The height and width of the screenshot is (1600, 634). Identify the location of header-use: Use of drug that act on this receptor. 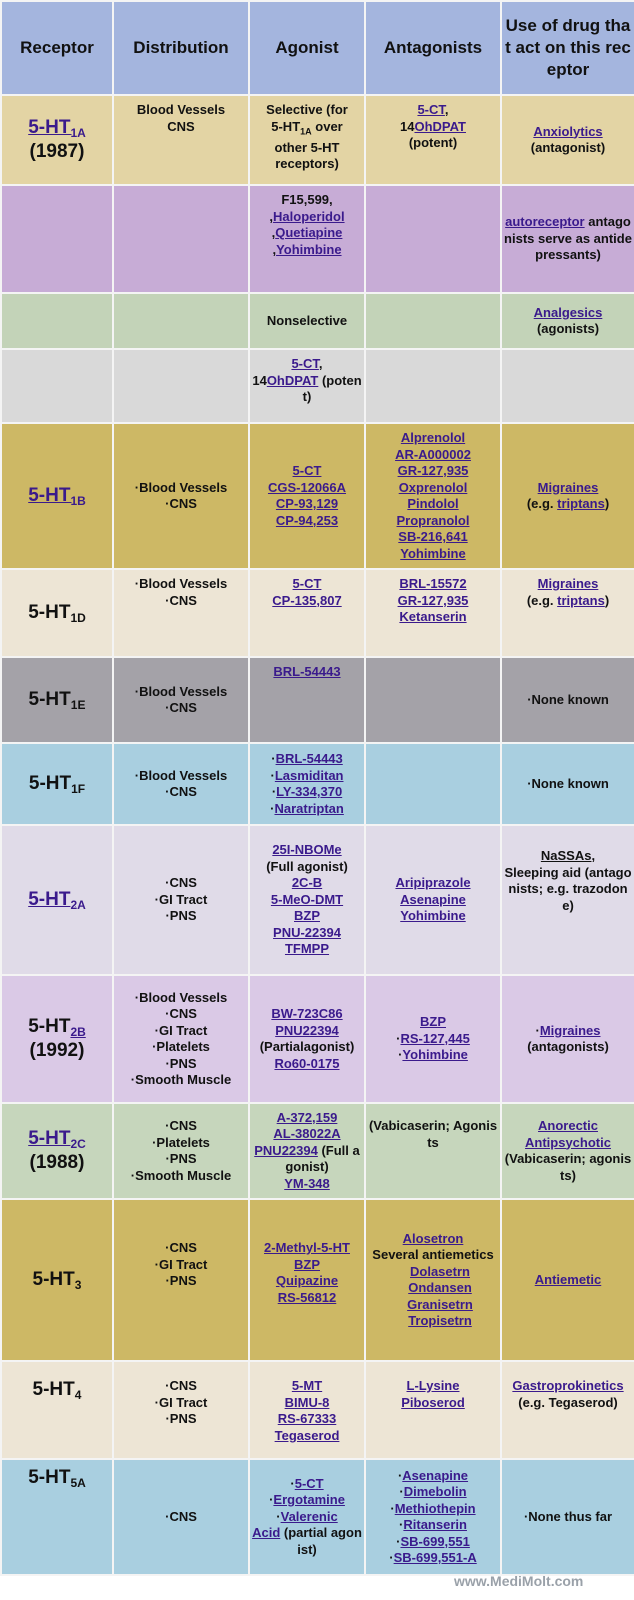
(567, 48).